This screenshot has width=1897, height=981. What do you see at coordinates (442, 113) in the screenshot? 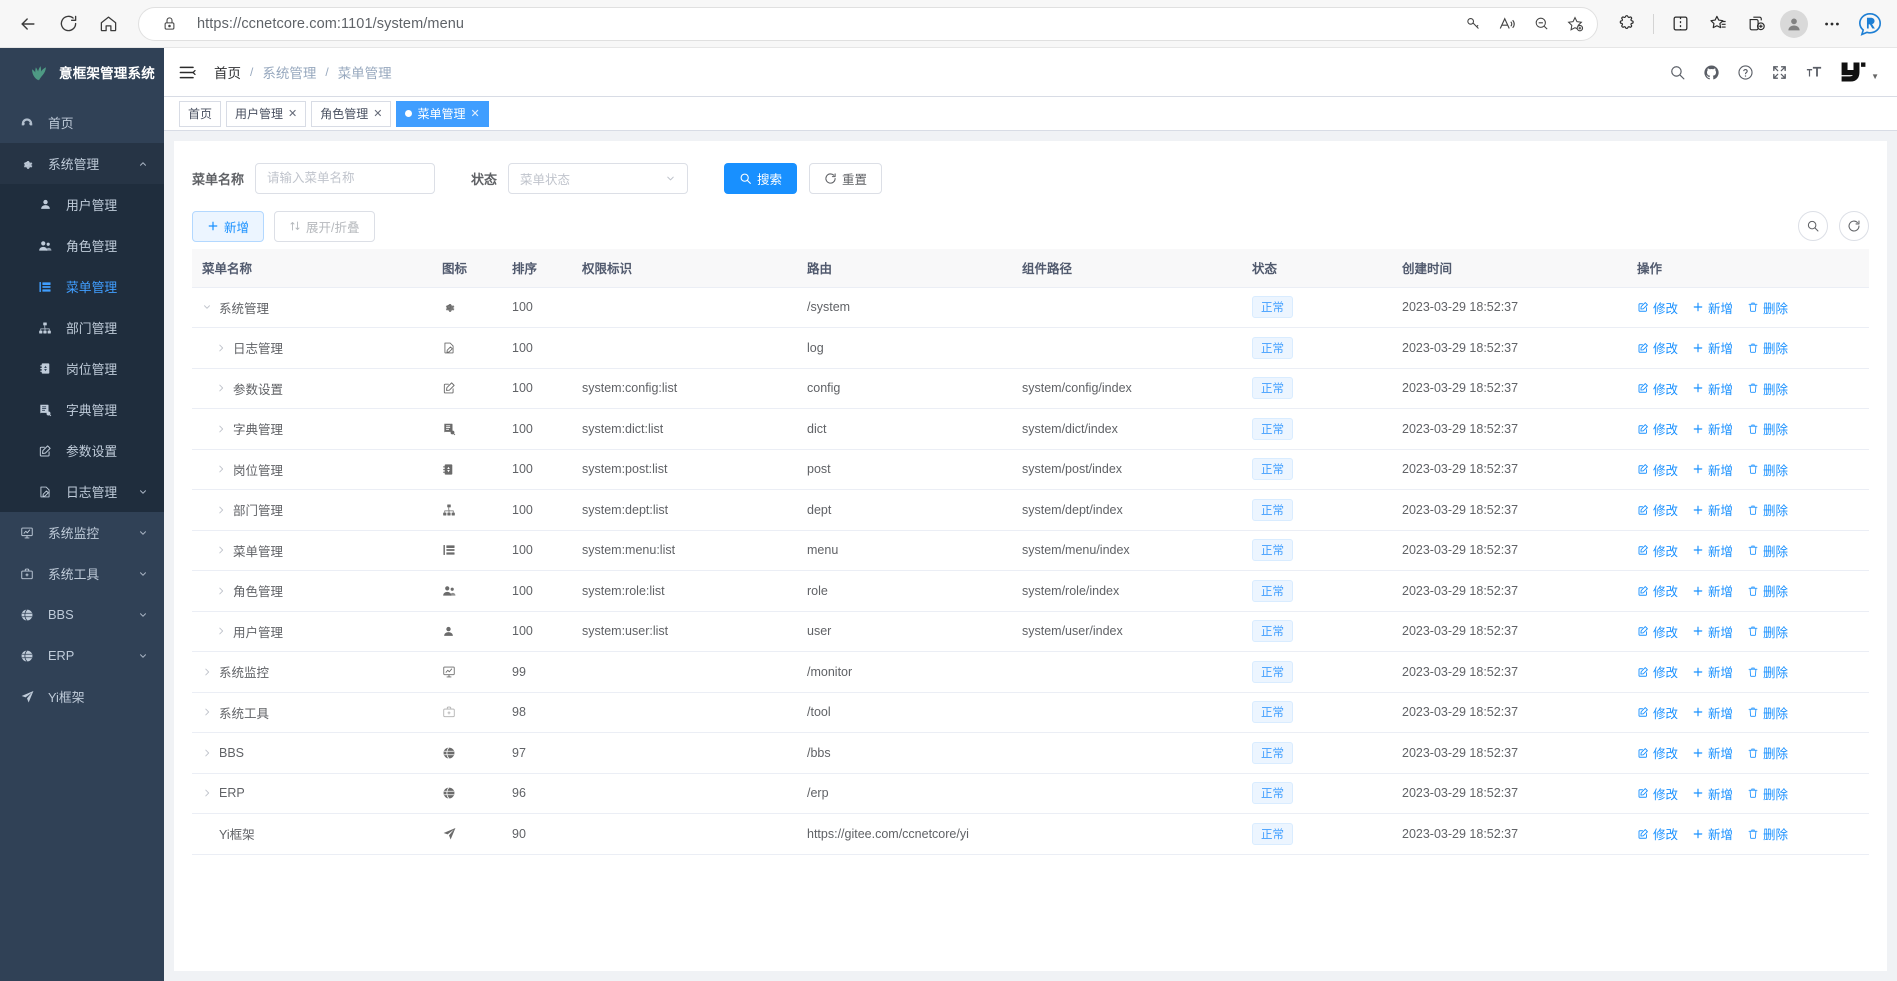
I see `tab-menu: 菜单管理 ✕` at bounding box center [442, 113].